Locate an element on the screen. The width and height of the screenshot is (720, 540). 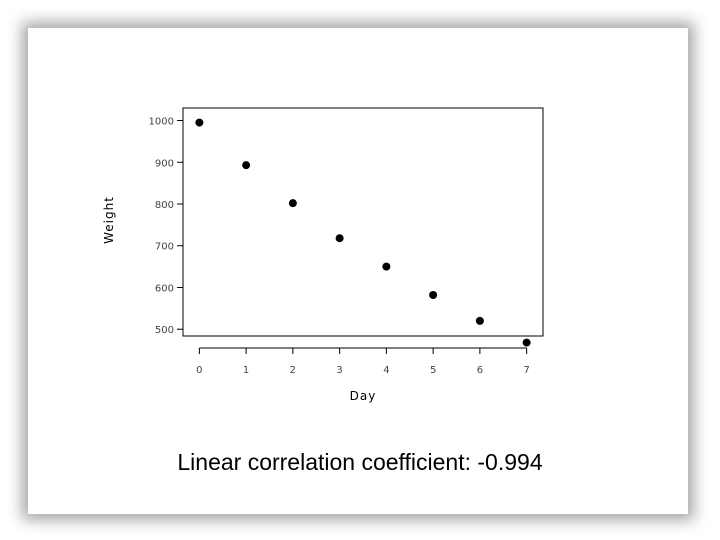
correlation-caption: Linear correlation coefficient: -0.994 is located at coordinates (360, 462).